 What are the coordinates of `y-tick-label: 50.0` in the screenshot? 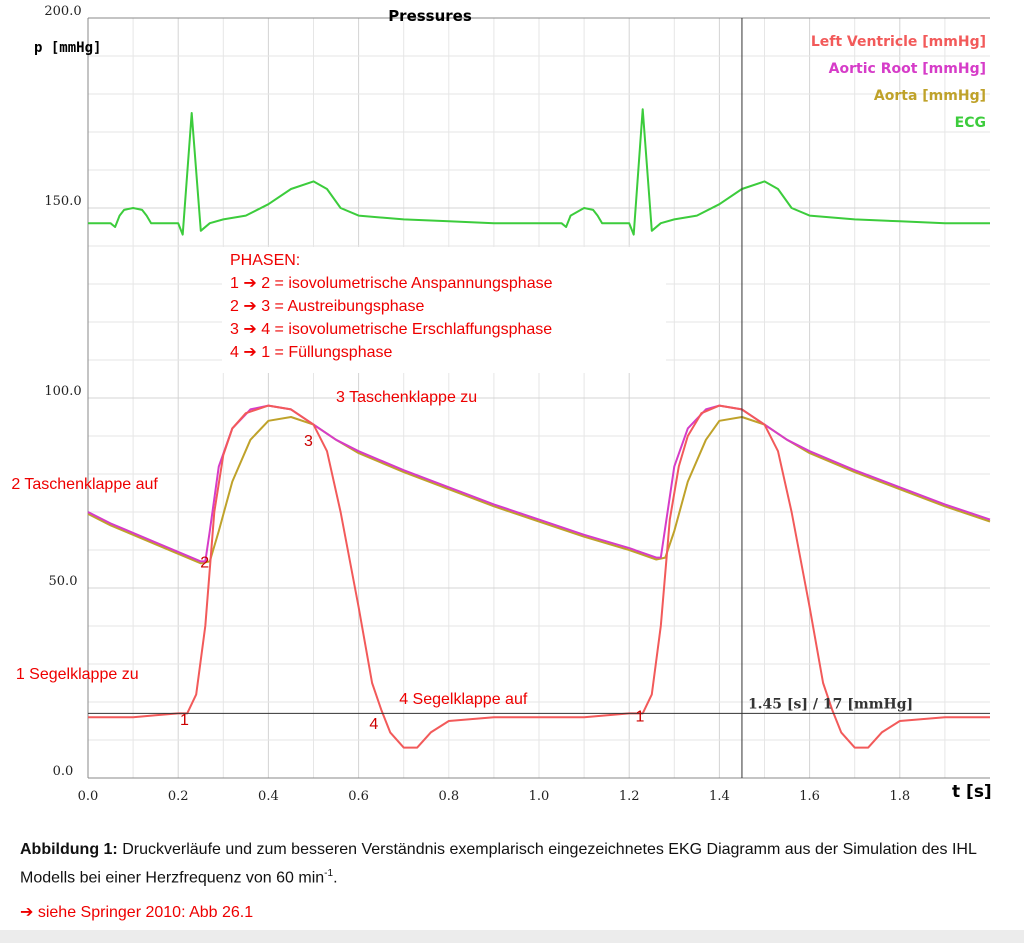 It's located at (63, 581).